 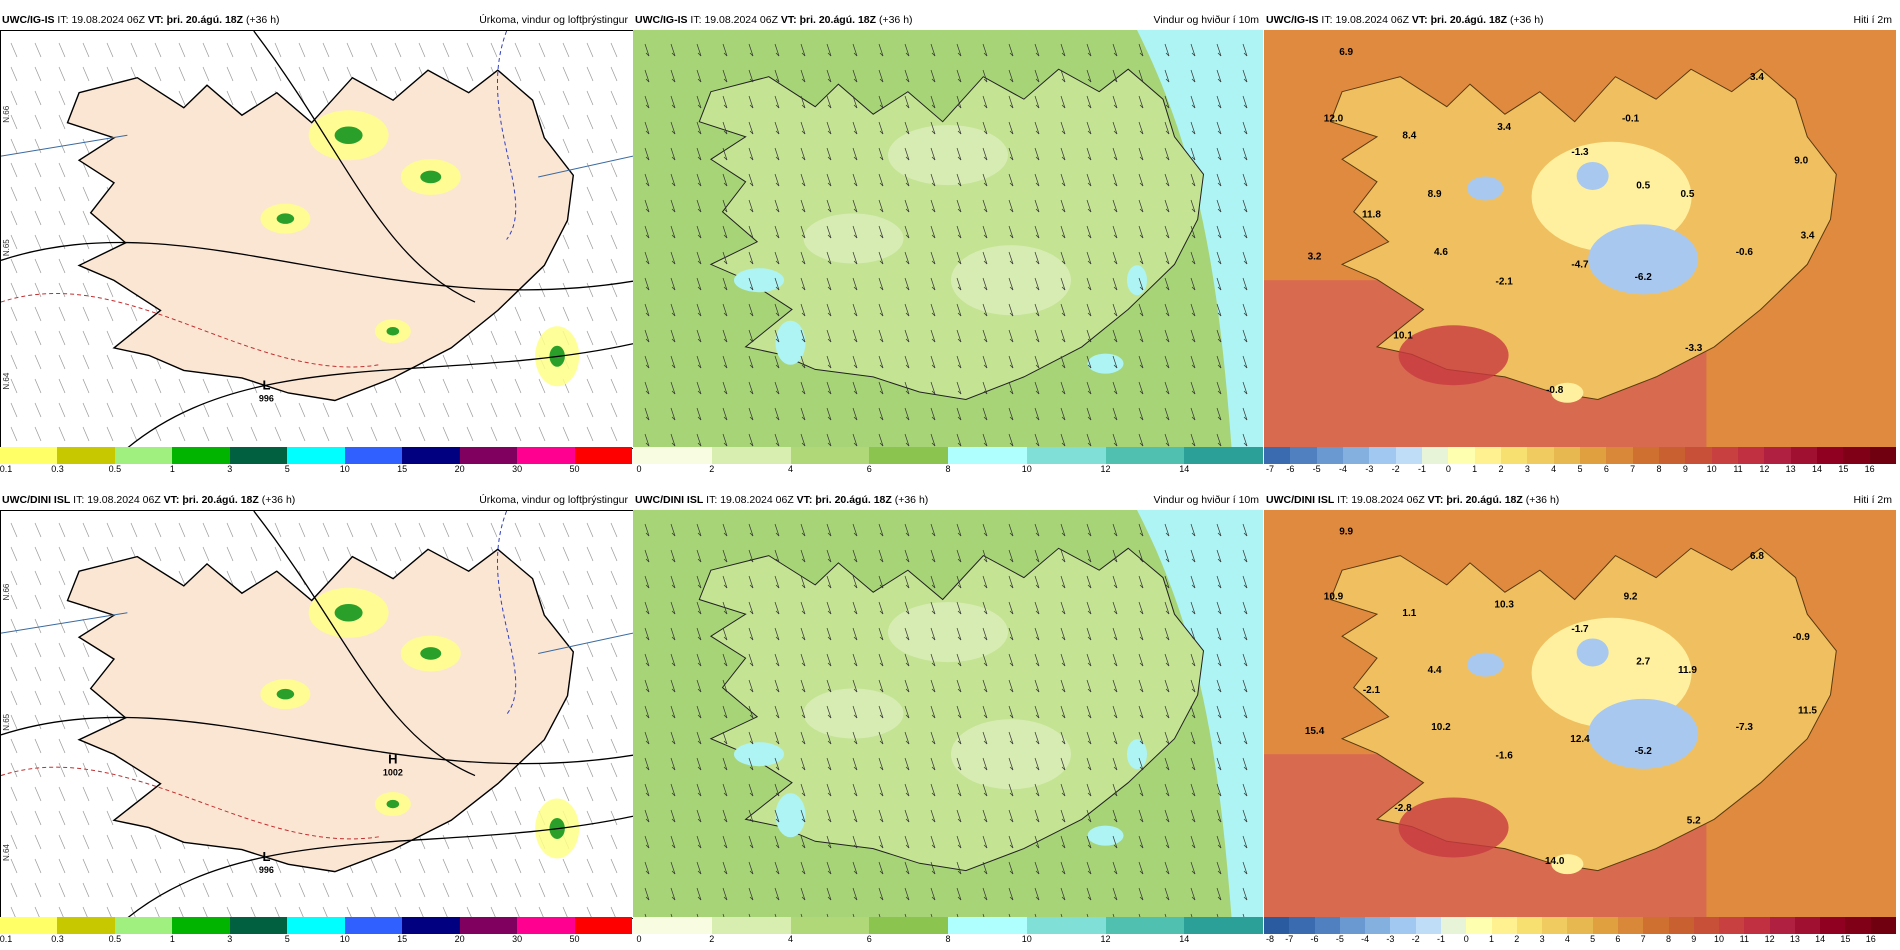 I want to click on it-value: 19.08.2024 06Z, so click(x=757, y=500).